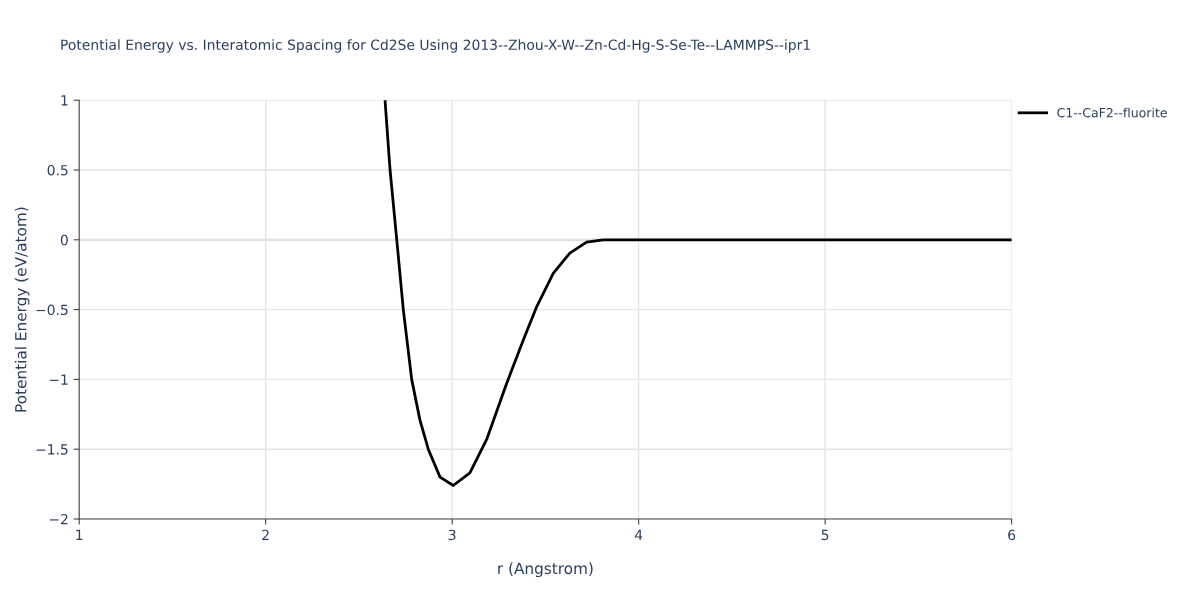  I want to click on y-tick-label: −0.5, so click(52, 310).